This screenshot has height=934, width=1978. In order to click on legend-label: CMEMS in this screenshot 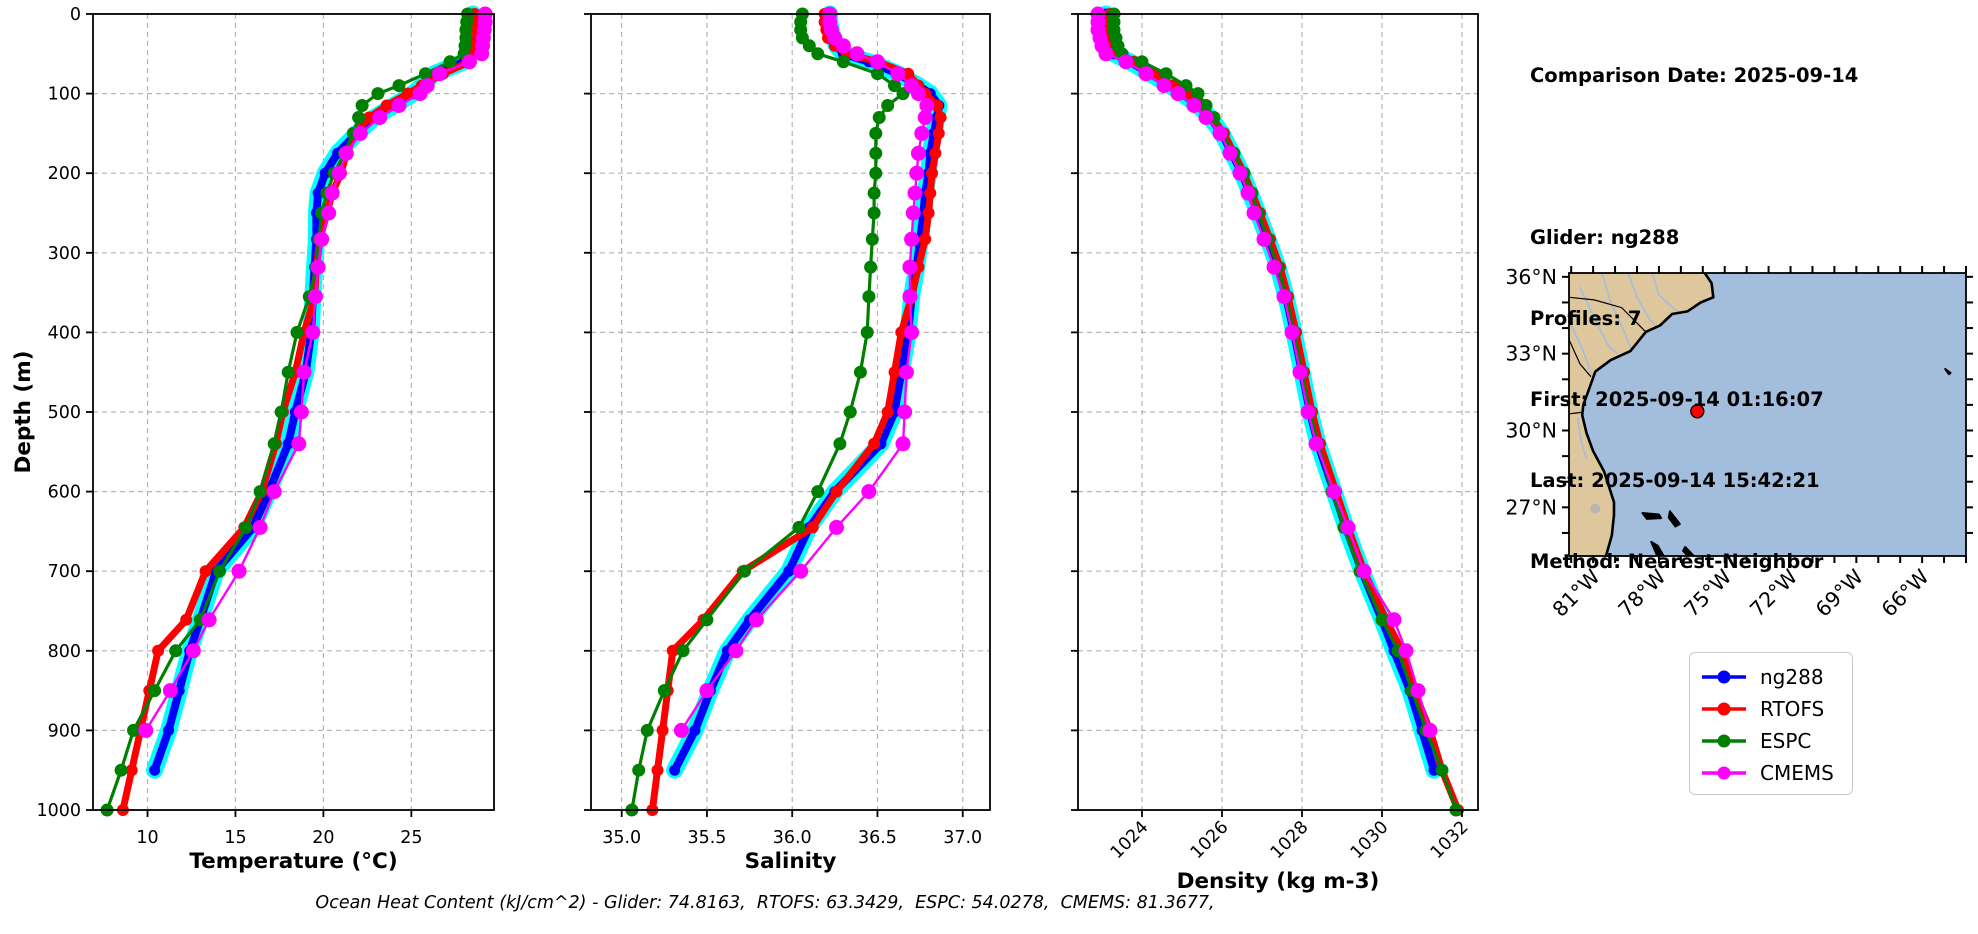, I will do `click(1797, 773)`.